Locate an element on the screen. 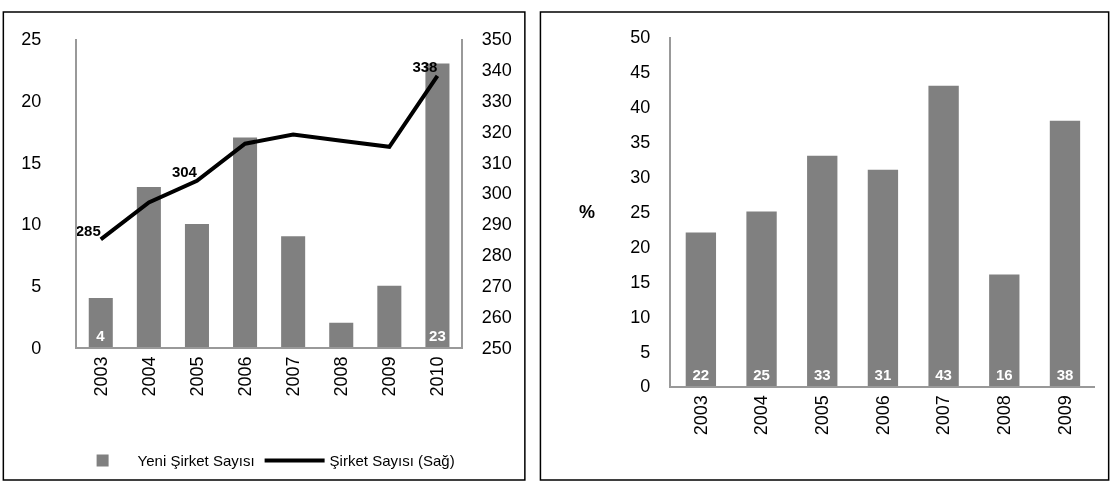 The width and height of the screenshot is (1112, 492). legend-label: Yeni Şirket Sayısı is located at coordinates (196, 461).